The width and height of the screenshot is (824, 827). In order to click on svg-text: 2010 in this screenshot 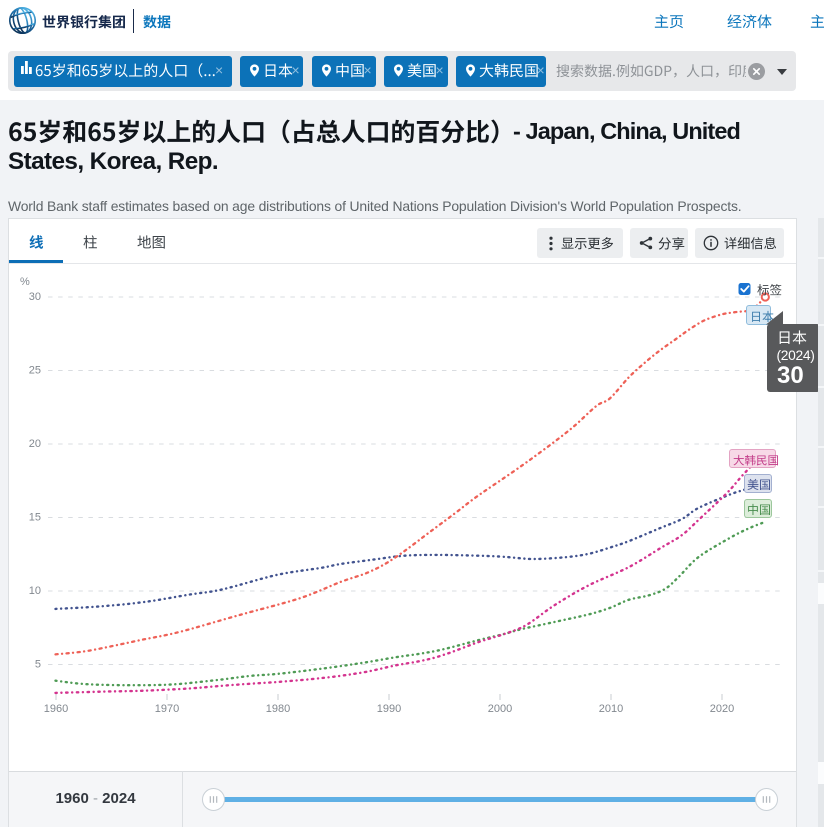, I will do `click(611, 709)`.